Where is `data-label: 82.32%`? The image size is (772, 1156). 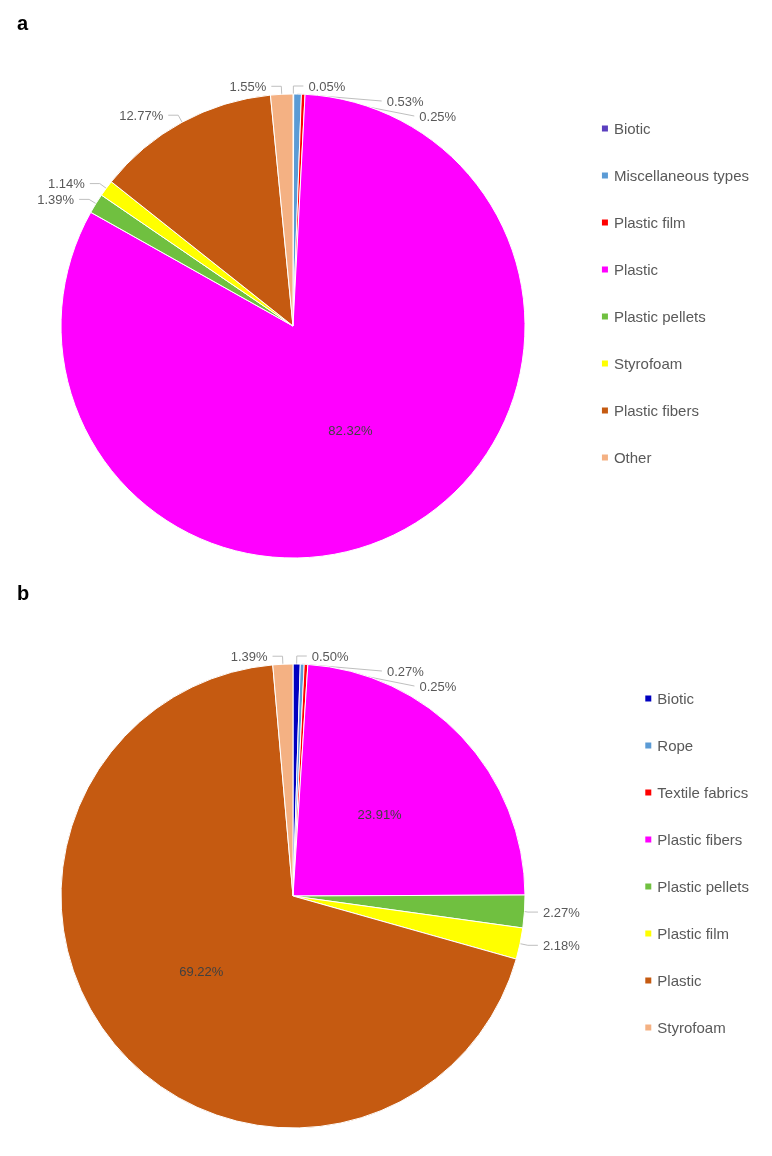
data-label: 82.32% is located at coordinates (350, 430).